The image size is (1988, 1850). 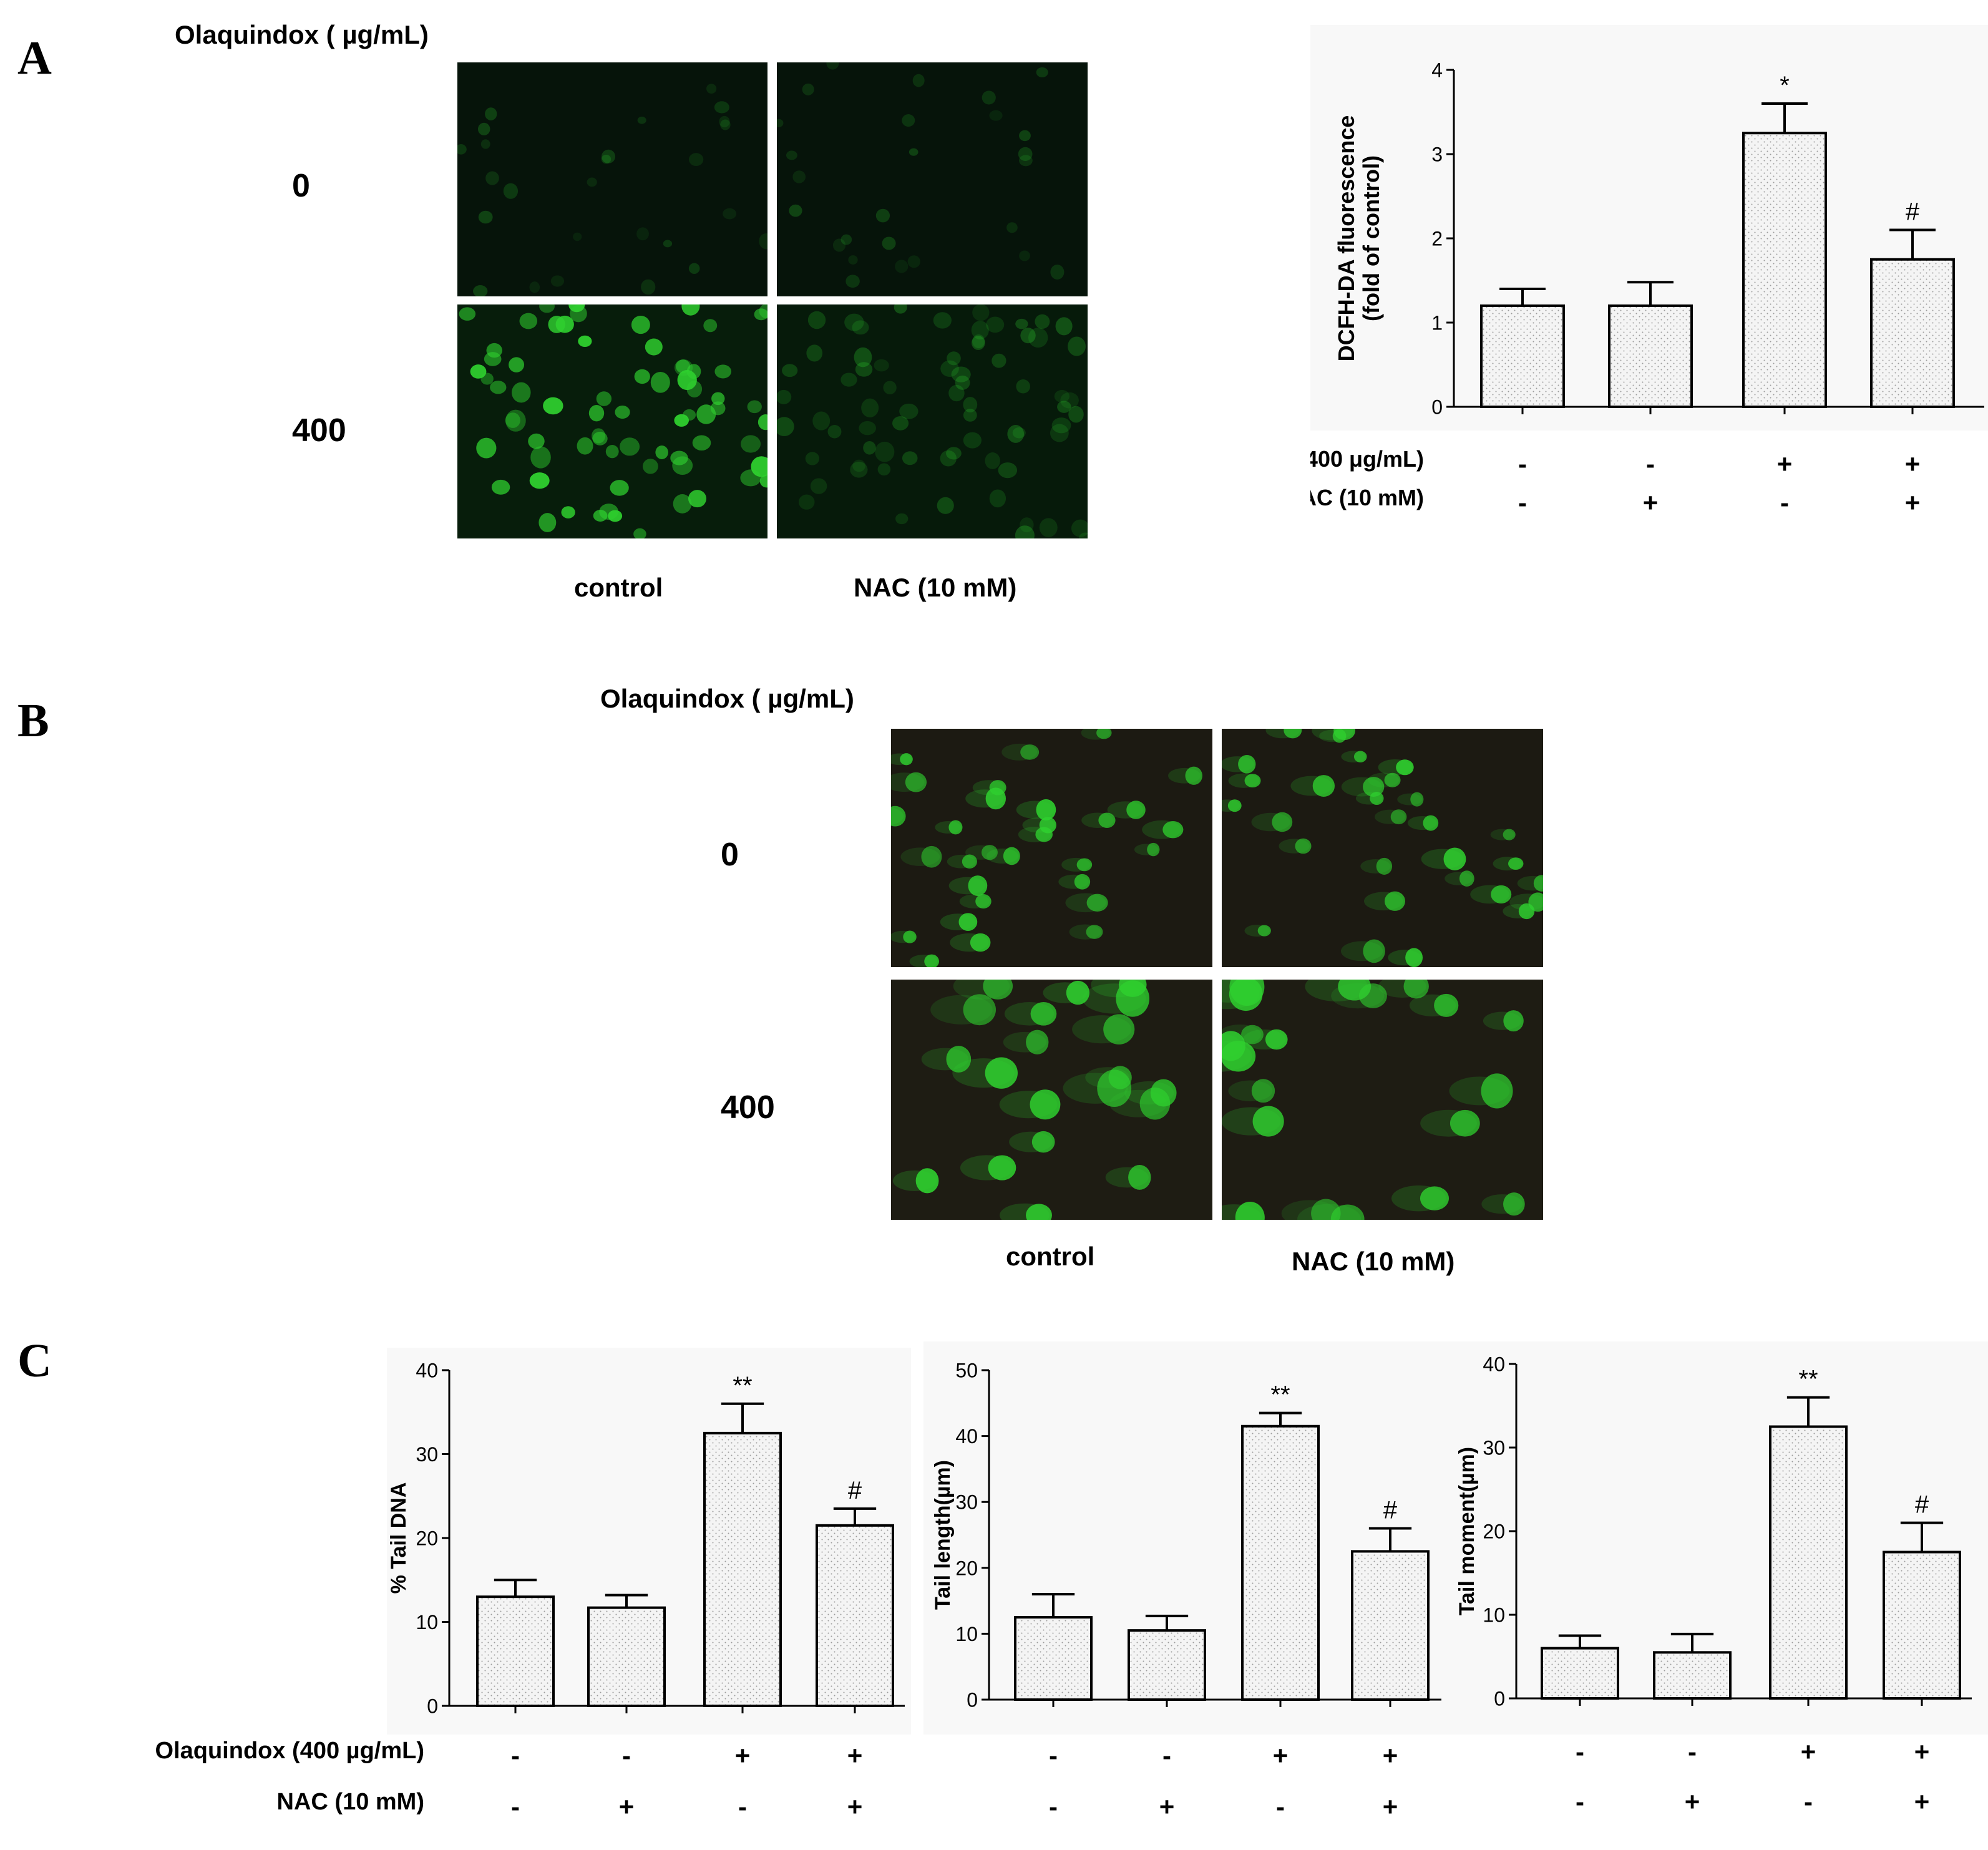 I want to click on y-tick-label: 10, so click(x=966, y=1634).